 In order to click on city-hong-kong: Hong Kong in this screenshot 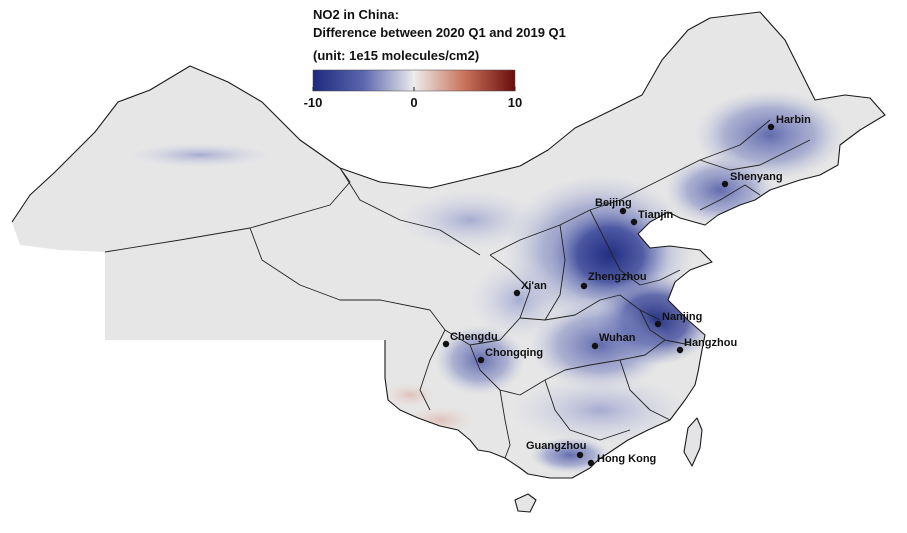, I will do `click(621, 460)`.